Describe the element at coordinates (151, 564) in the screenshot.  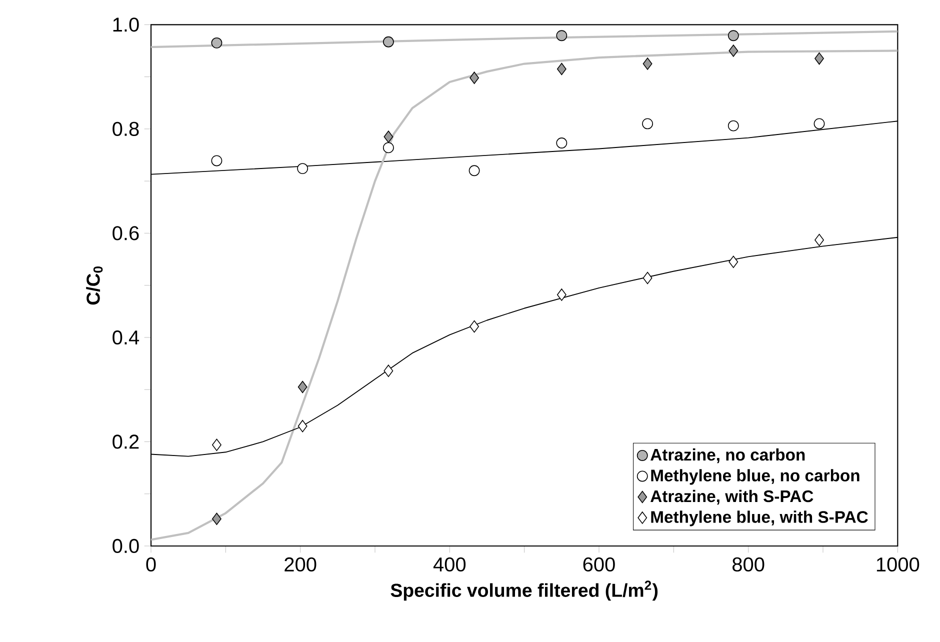
I see `x-tick-label: 0` at that location.